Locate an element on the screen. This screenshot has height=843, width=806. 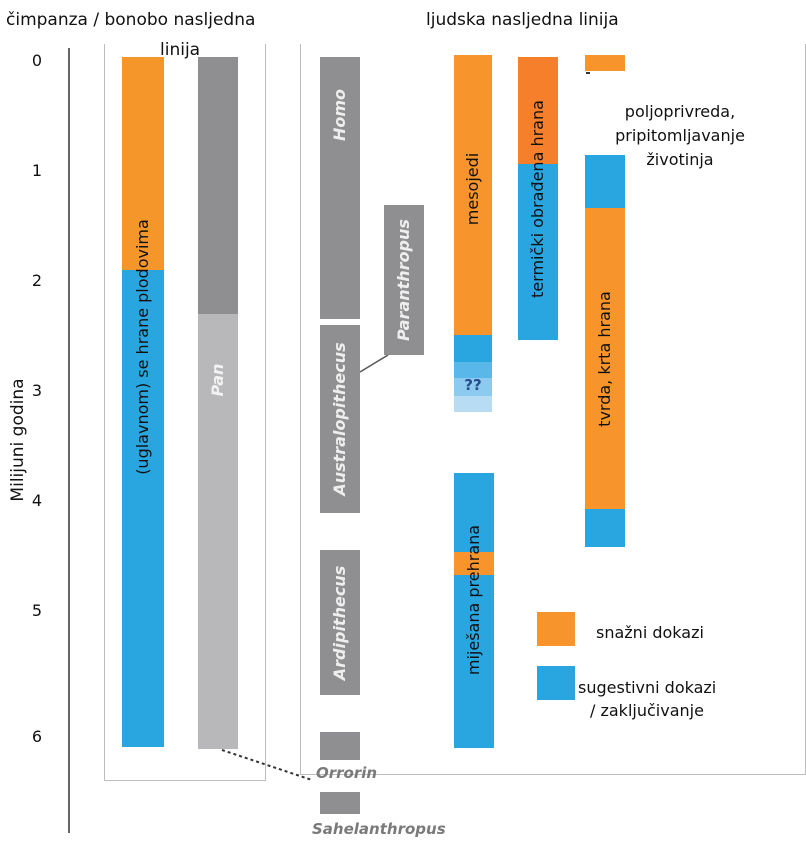
australopithecus-bar: Australopithecus is located at coordinates (340, 419).